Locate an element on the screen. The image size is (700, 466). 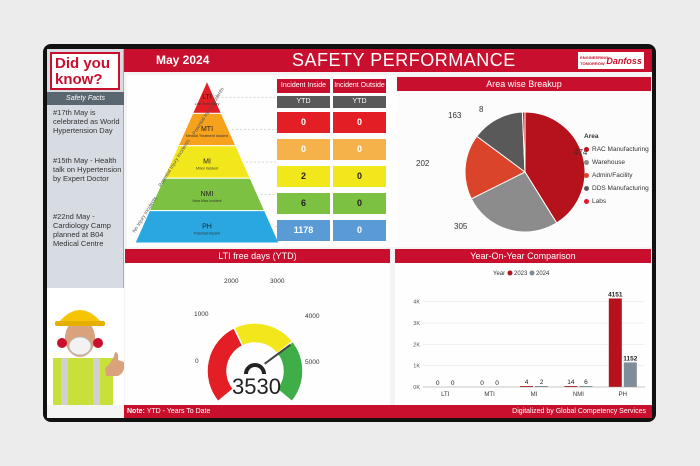
gauge-band-green is located at coordinates (289, 371).